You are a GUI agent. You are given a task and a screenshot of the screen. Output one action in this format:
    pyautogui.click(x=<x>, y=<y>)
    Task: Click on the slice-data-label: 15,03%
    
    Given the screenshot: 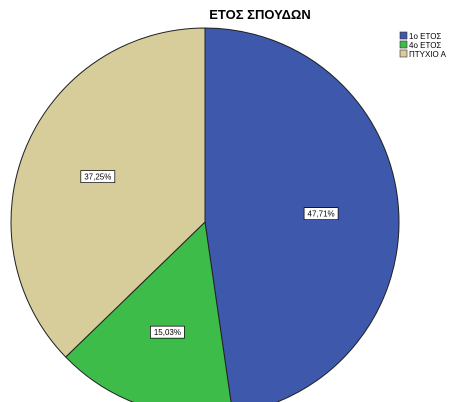 What is the action you would take?
    pyautogui.click(x=167, y=332)
    